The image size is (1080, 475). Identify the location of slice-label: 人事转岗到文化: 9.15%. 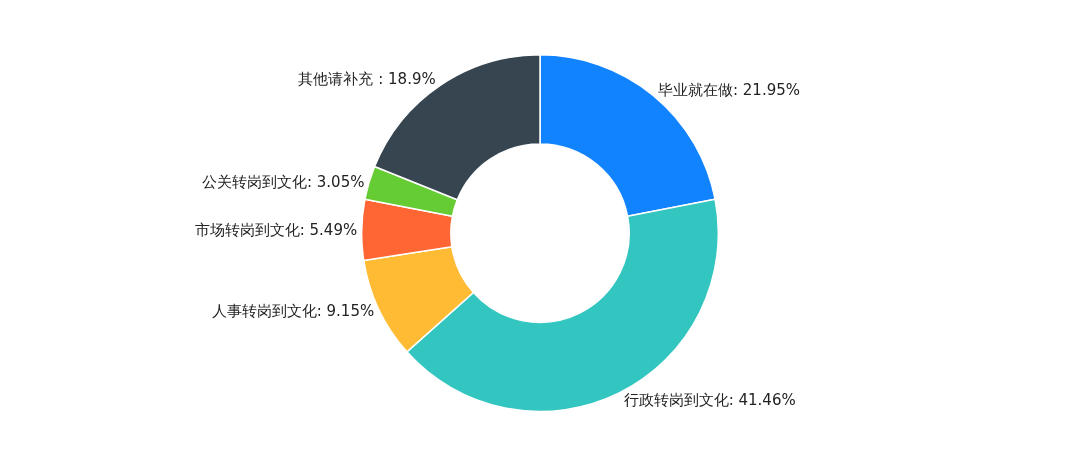
(293, 310).